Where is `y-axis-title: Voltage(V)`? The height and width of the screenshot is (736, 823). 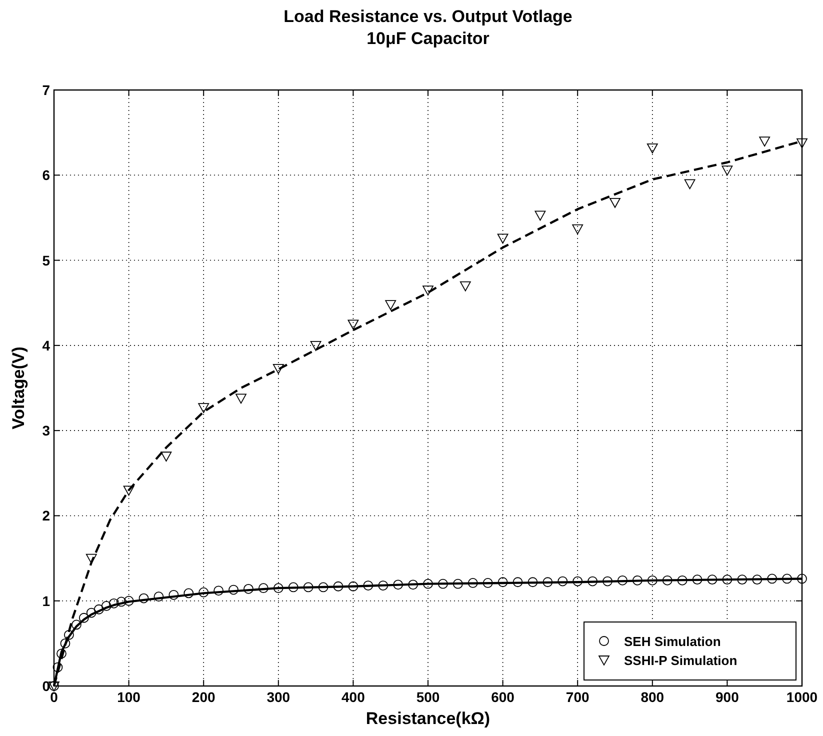 y-axis-title: Voltage(V) is located at coordinates (18, 388).